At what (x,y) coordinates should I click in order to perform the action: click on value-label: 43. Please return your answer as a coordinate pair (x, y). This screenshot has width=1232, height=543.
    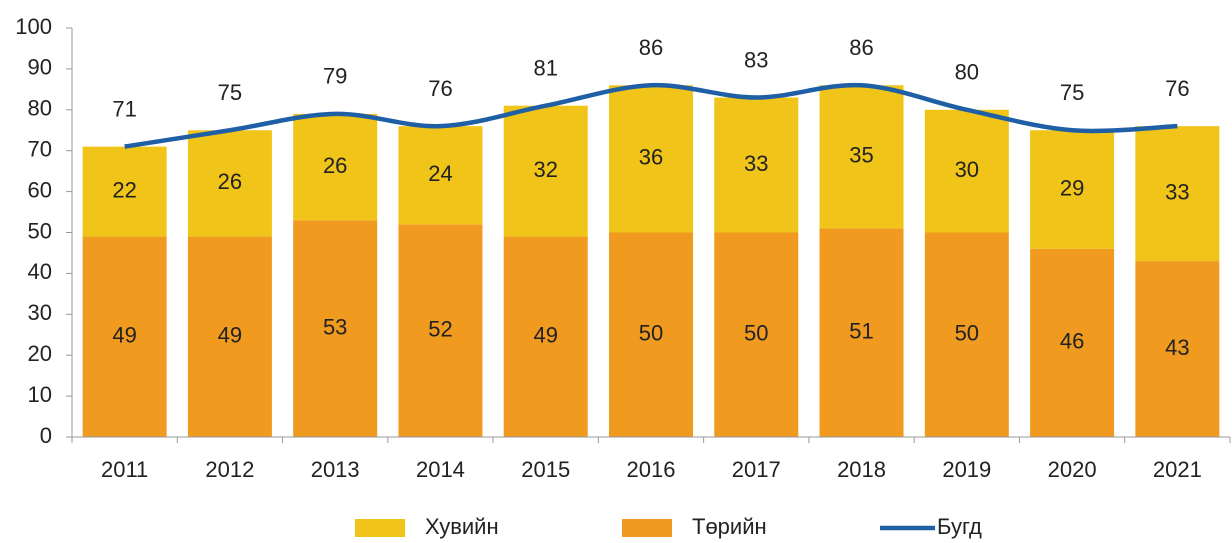
    Looking at the image, I should click on (1177, 347).